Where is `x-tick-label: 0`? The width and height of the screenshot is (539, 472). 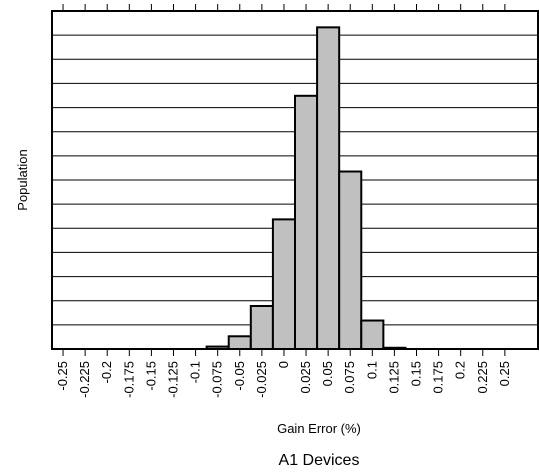 x-tick-label: 0 is located at coordinates (283, 364).